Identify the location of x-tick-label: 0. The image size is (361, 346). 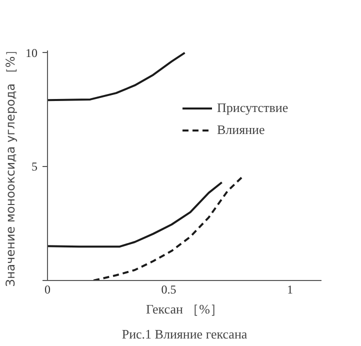
(47, 289).